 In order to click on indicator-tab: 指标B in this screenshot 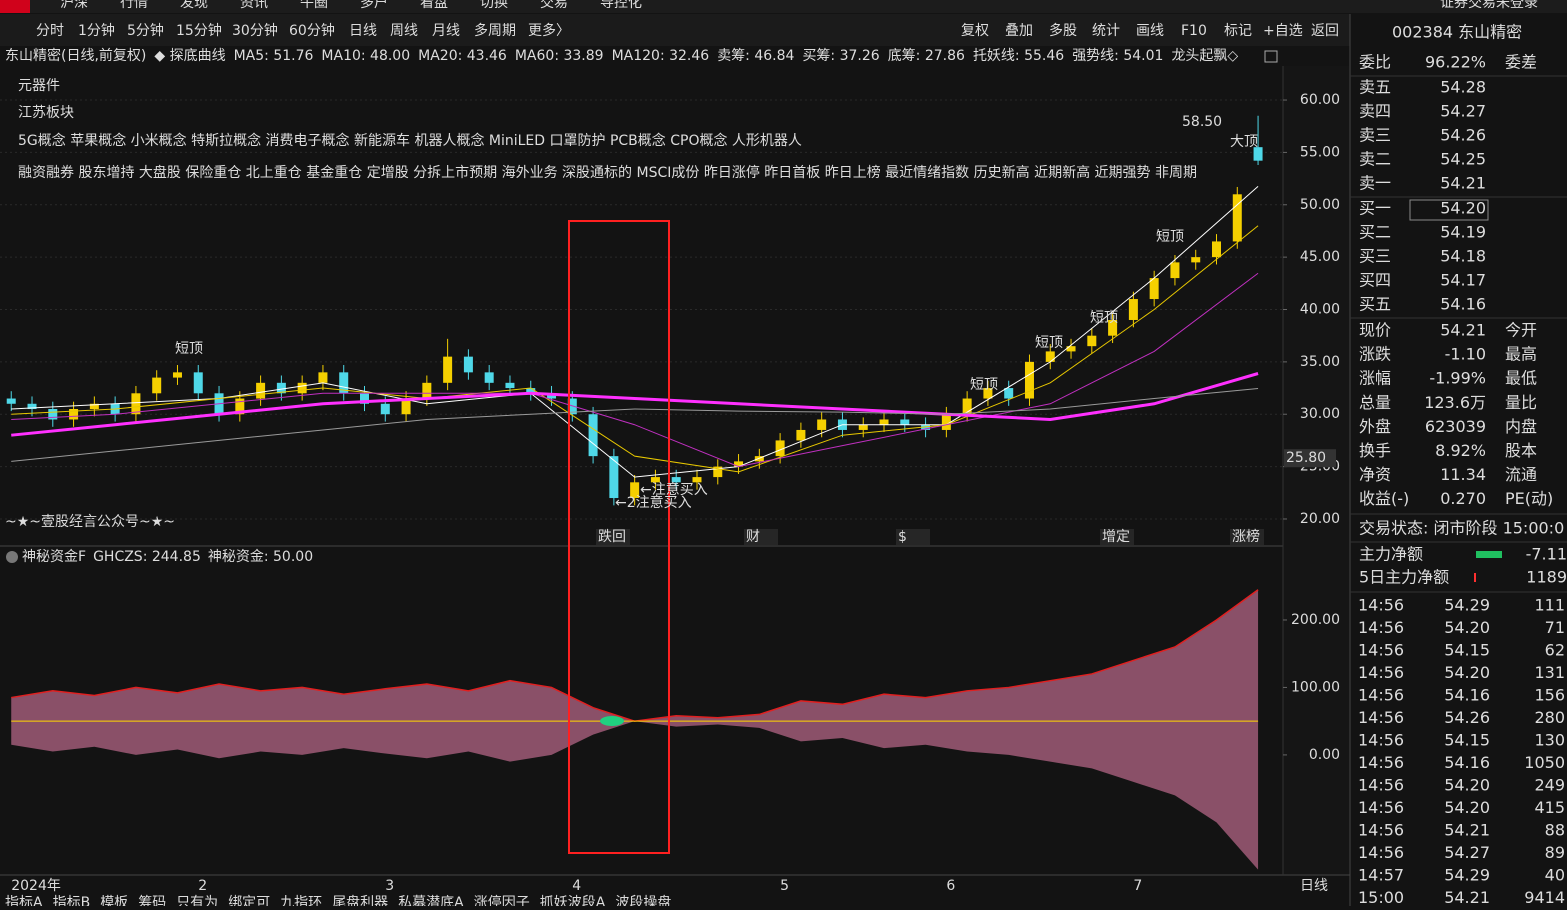, I will do `click(72, 902)`.